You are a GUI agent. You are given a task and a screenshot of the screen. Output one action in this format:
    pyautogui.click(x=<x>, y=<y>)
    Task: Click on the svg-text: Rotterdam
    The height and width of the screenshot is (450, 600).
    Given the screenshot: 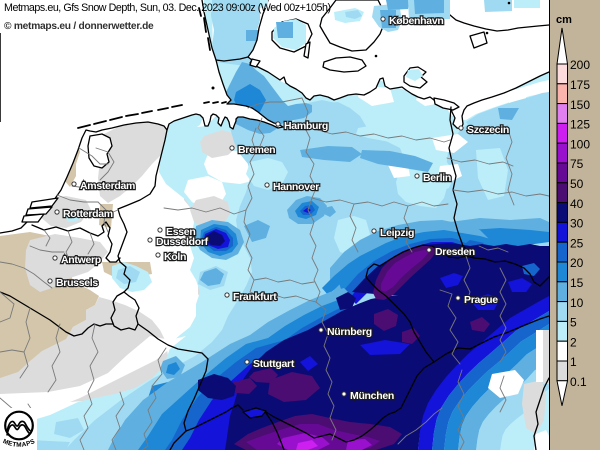 What is the action you would take?
    pyautogui.click(x=88, y=214)
    